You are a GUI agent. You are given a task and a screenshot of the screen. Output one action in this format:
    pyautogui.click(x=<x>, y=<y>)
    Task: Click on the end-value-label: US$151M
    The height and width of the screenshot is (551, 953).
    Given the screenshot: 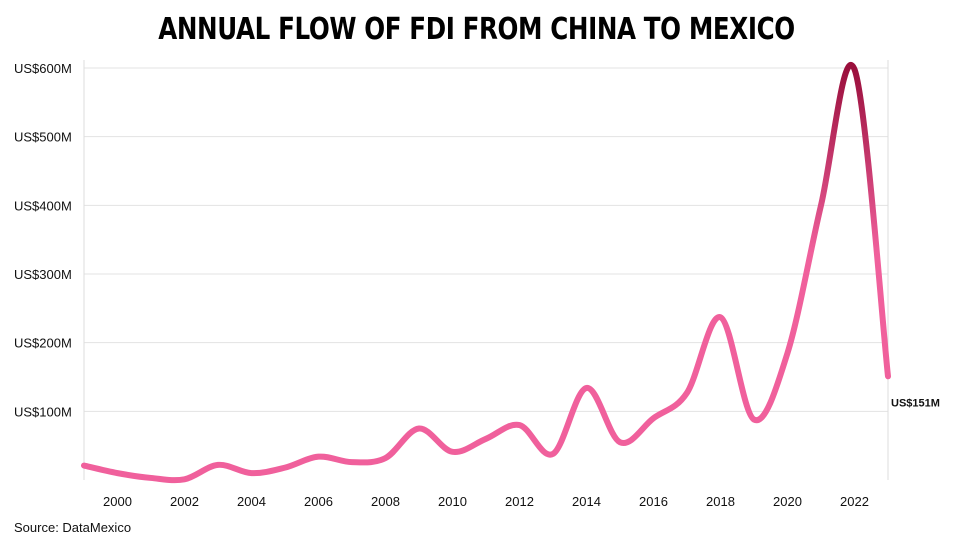 What is the action you would take?
    pyautogui.click(x=915, y=403)
    